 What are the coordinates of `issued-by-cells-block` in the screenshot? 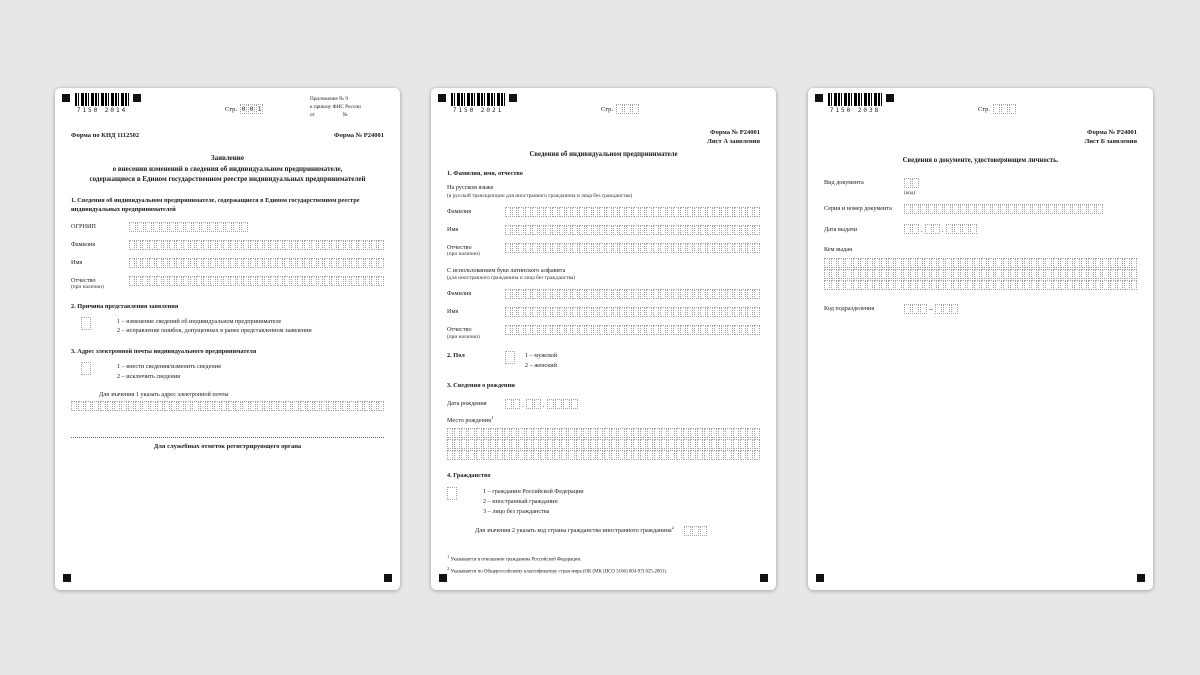 It's located at (981, 273).